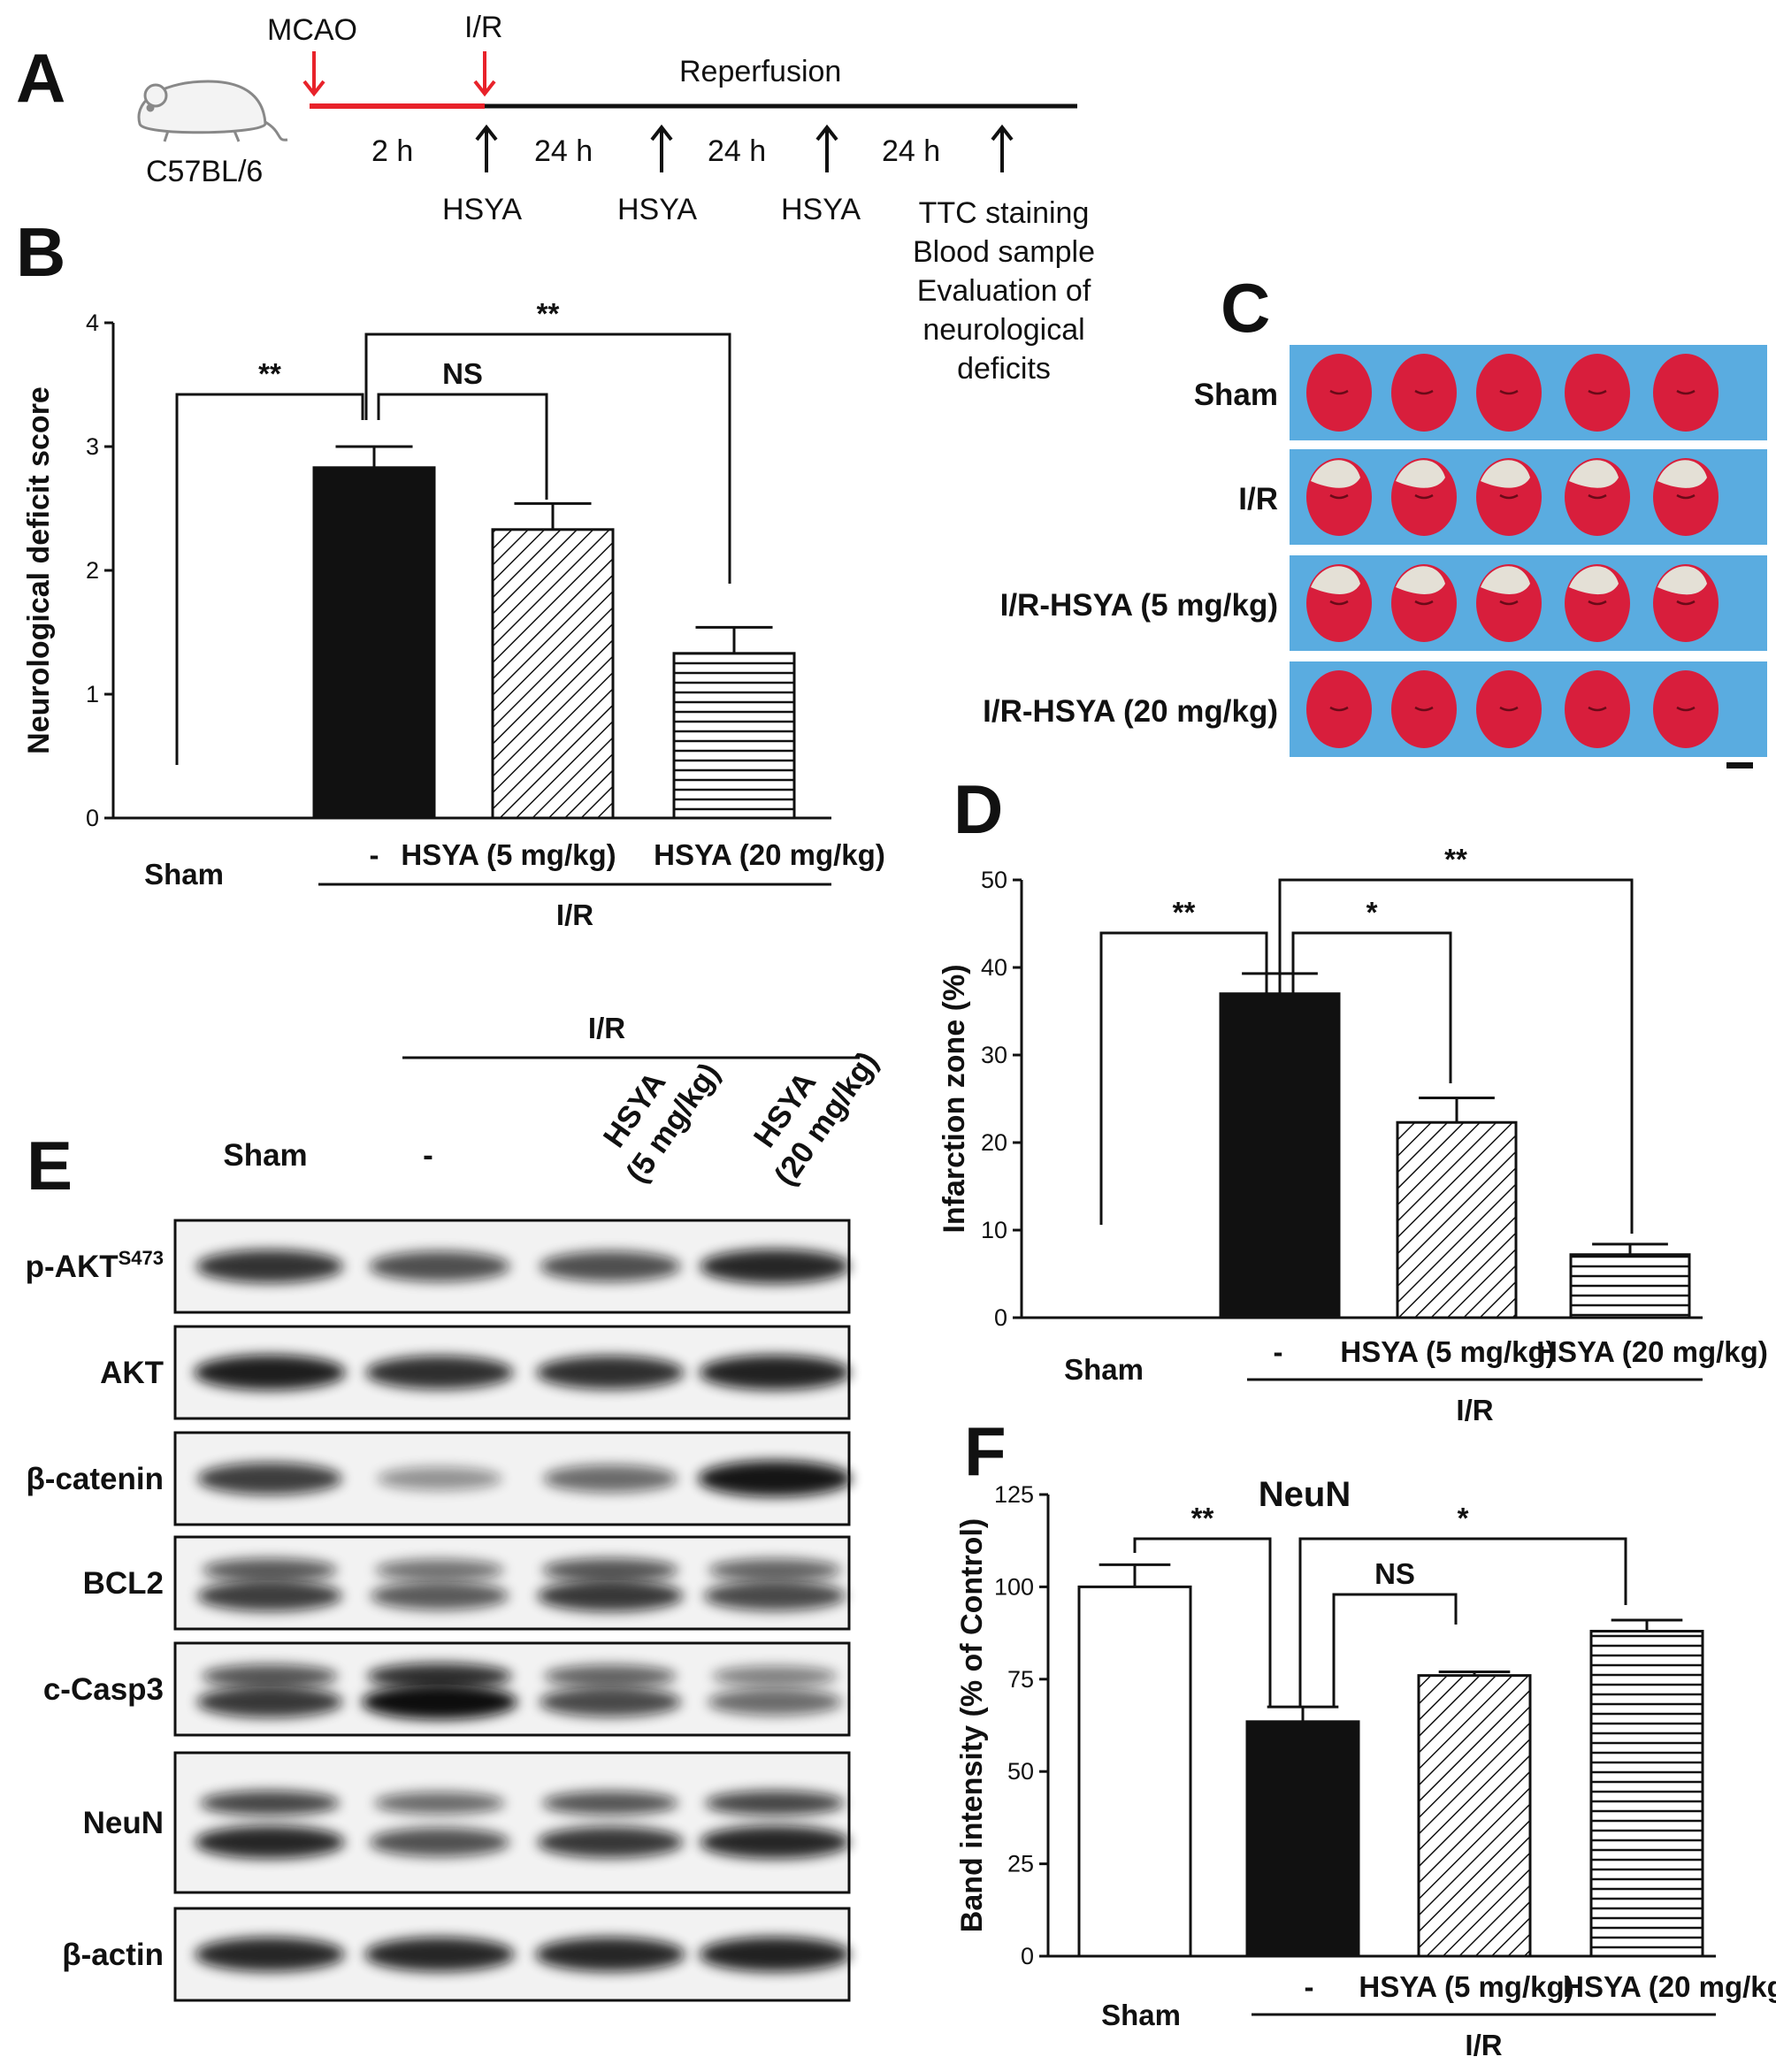 Image resolution: width=1776 pixels, height=2072 pixels. What do you see at coordinates (1004, 252) in the screenshot?
I see `endpoint-line-2: Blood sample` at bounding box center [1004, 252].